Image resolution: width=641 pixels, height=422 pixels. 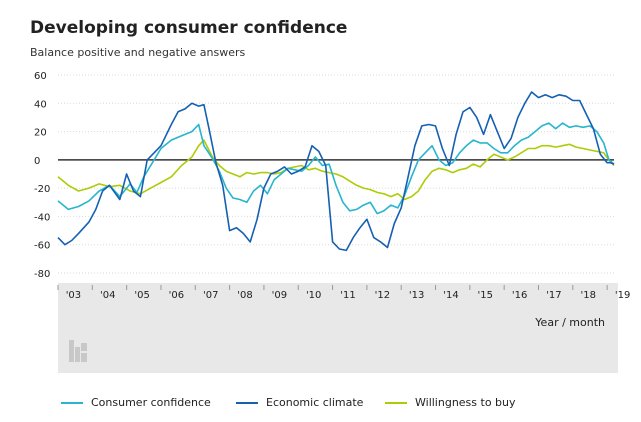 I want to click on legend-item-economic-climate: Economic climate, so click(x=299, y=402).